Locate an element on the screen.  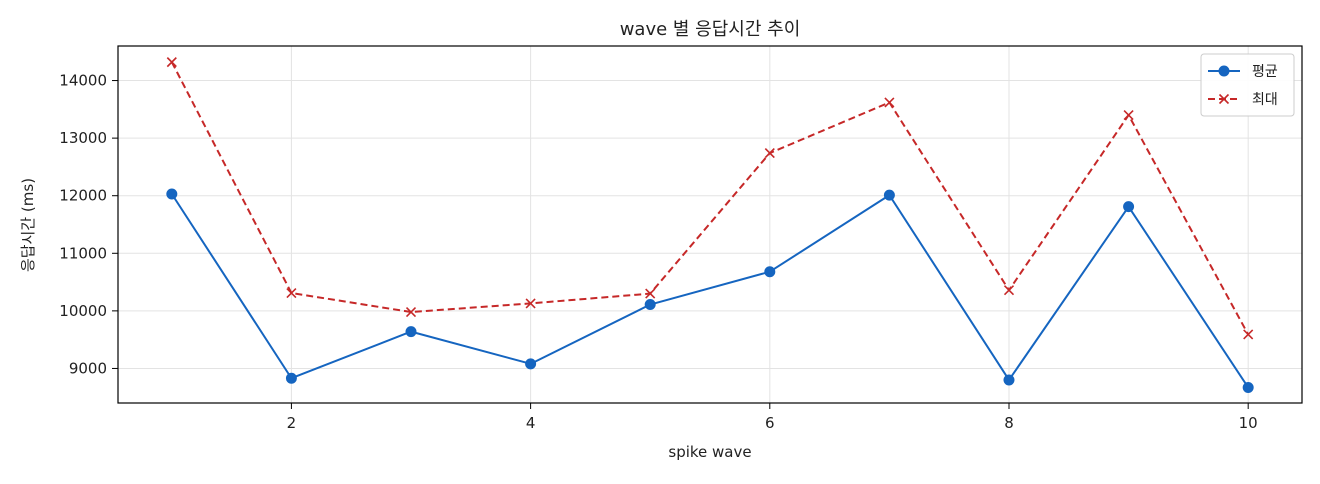
legend-label: 평균 is located at coordinates (1265, 72).